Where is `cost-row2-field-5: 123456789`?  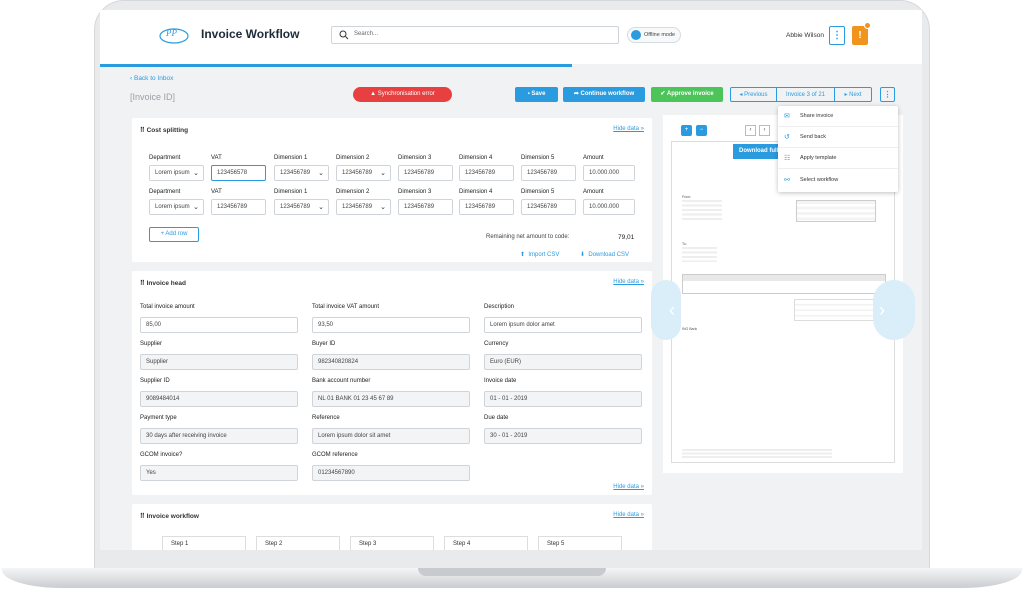
cost-row2-field-5: 123456789 is located at coordinates (486, 207).